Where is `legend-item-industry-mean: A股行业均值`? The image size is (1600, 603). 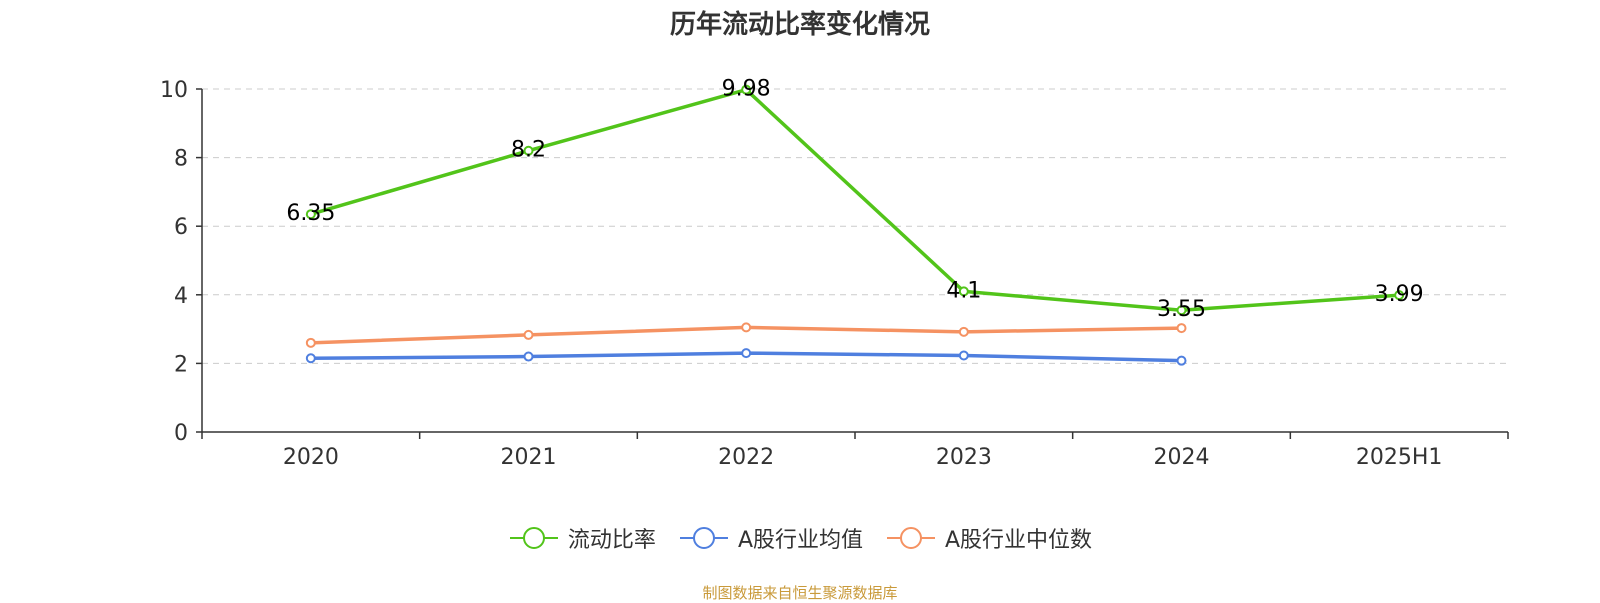 legend-item-industry-mean: A股行业均值 is located at coordinates (770, 538).